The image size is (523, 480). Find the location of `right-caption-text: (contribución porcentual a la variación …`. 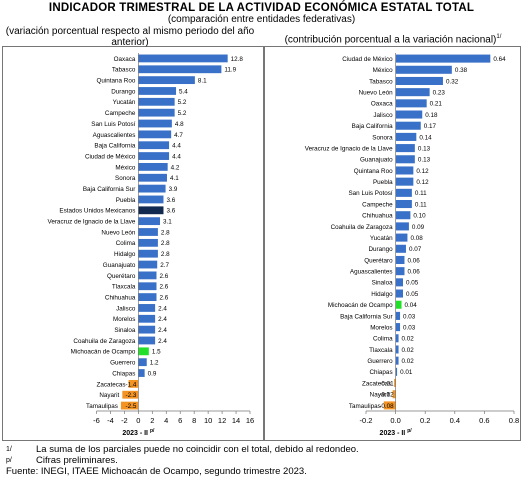

right-caption-text: (contribución porcentual a la variación … is located at coordinates (390, 40).